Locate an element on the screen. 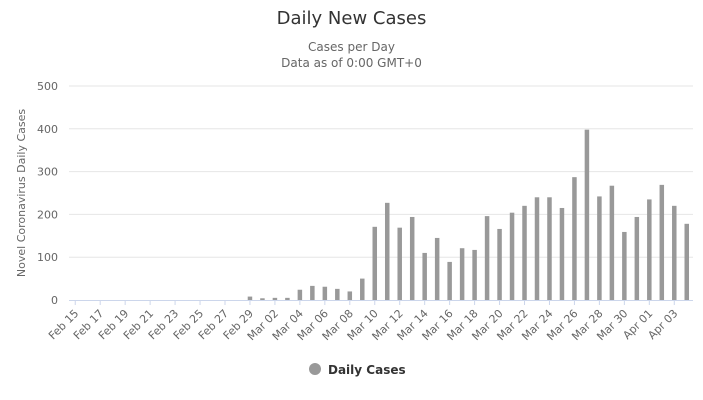  legend-swatch-daily-cases is located at coordinates (315, 369).